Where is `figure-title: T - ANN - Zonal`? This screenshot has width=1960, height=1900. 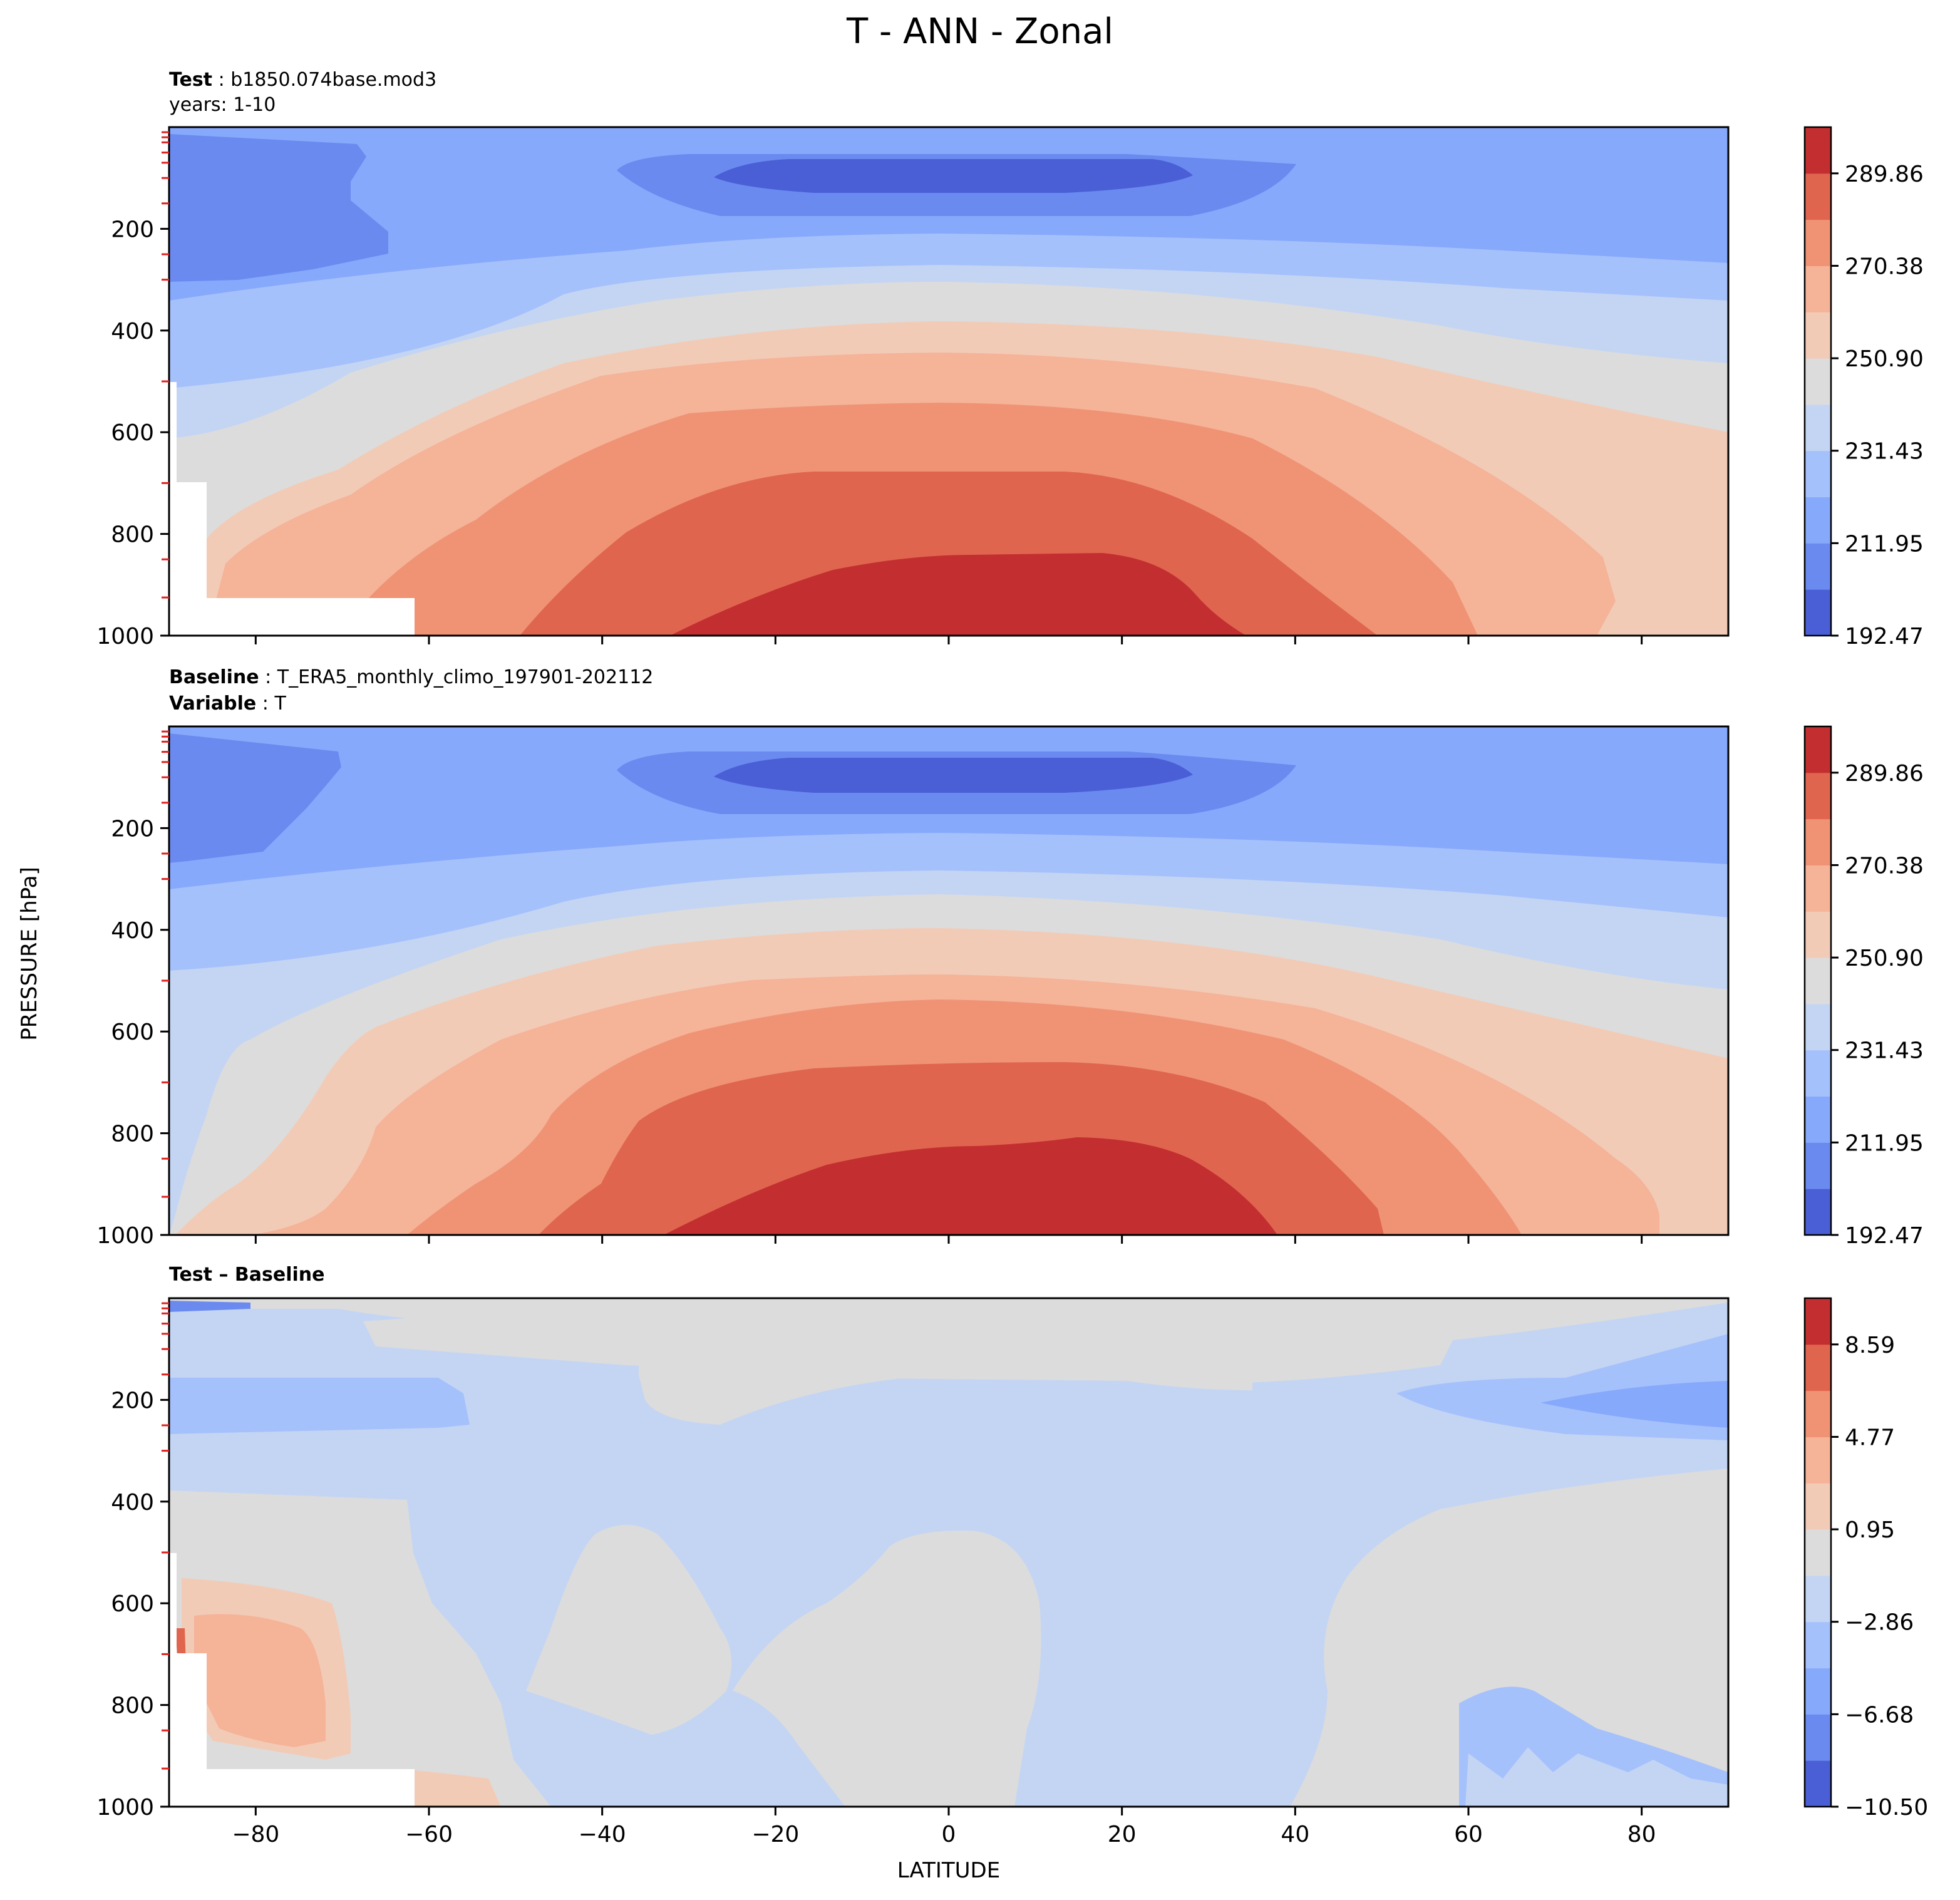 figure-title: T - ANN - Zonal is located at coordinates (980, 31).